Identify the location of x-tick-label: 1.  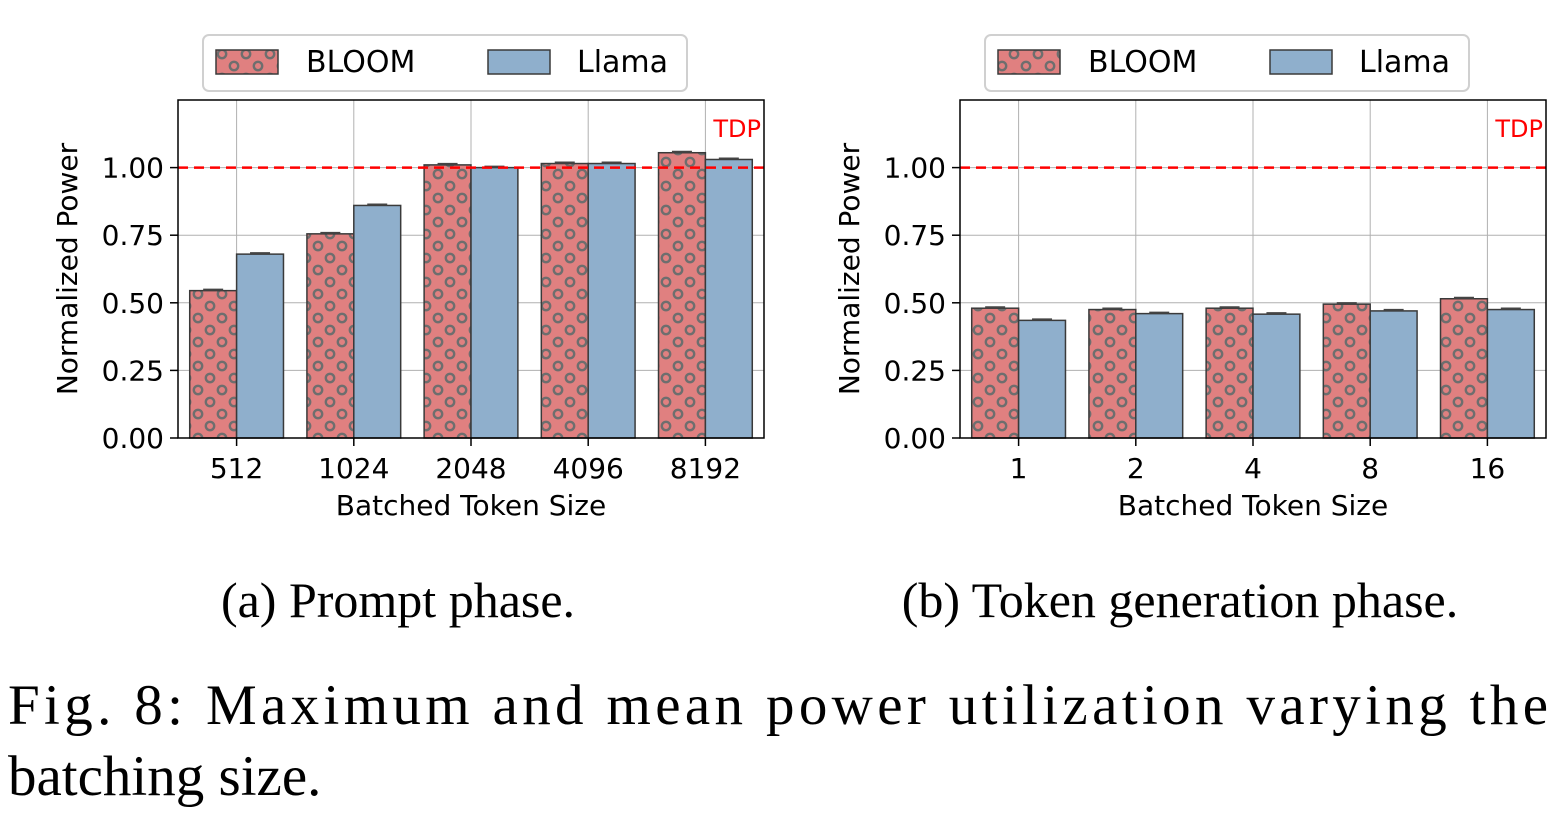
(1019, 468).